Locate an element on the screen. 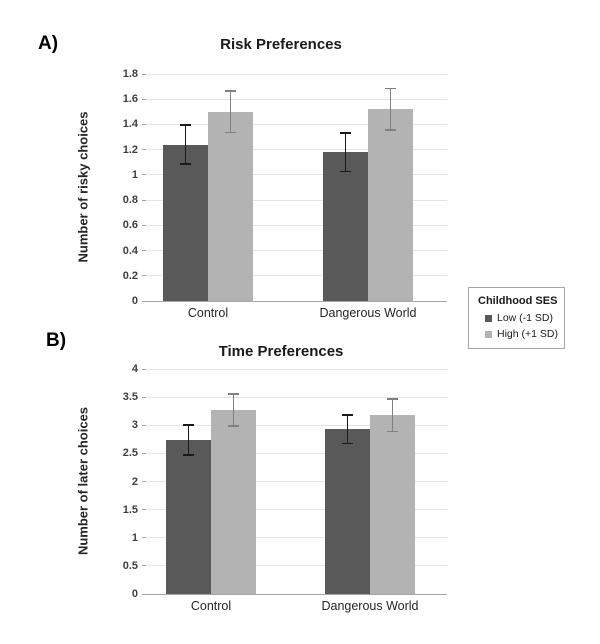 The image size is (600, 644). legend-item: Low (-1 SD) is located at coordinates (521, 318).